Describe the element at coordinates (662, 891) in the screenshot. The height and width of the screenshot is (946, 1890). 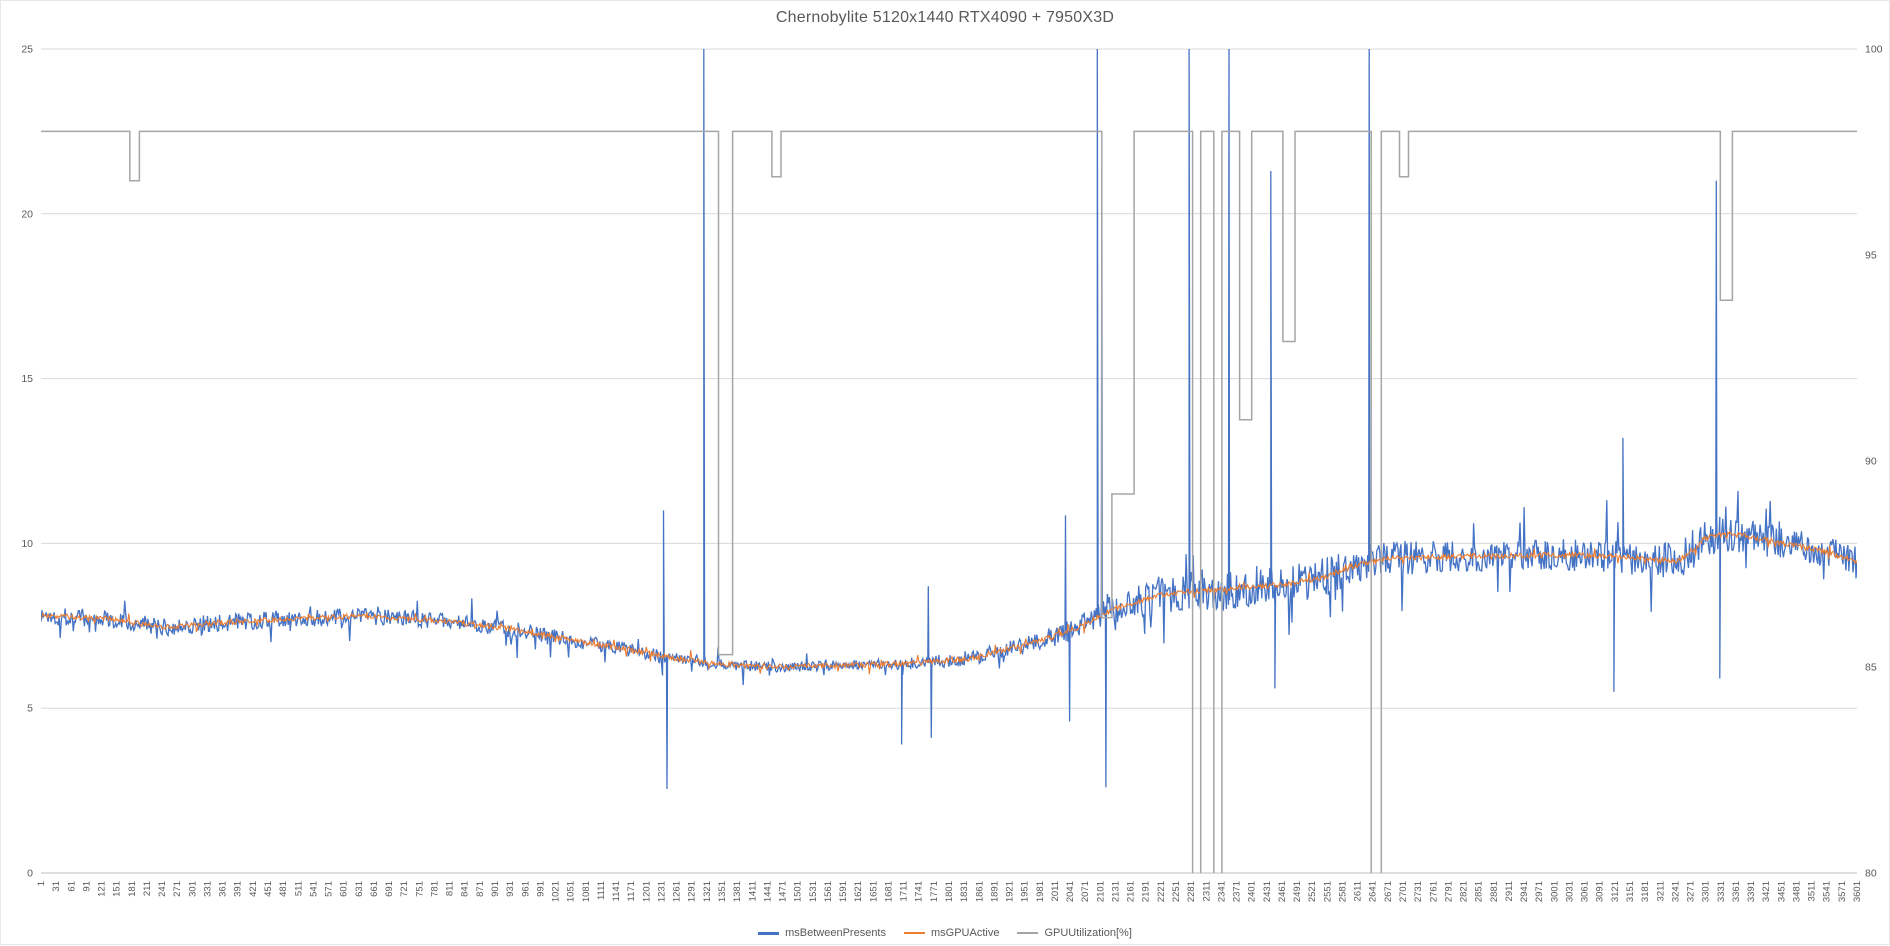
I see `svg-text: 1231` at that location.